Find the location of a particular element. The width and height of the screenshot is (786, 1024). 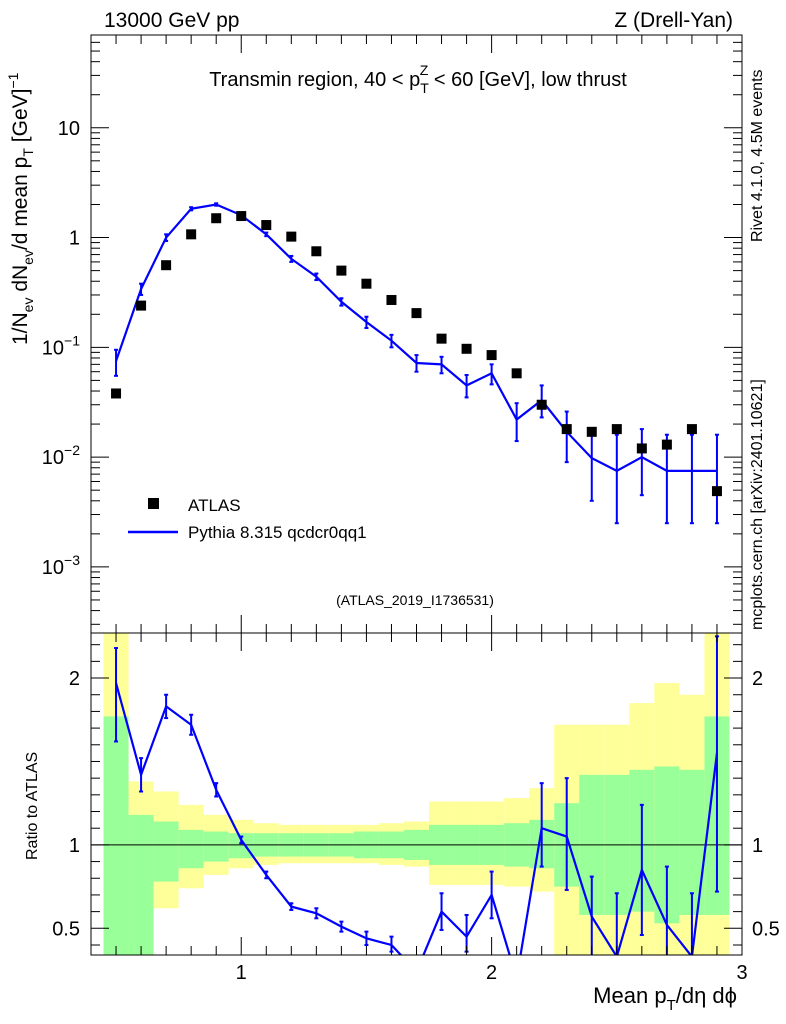

main-y-tick-label: 10⁻¹ is located at coordinates (61, 345).